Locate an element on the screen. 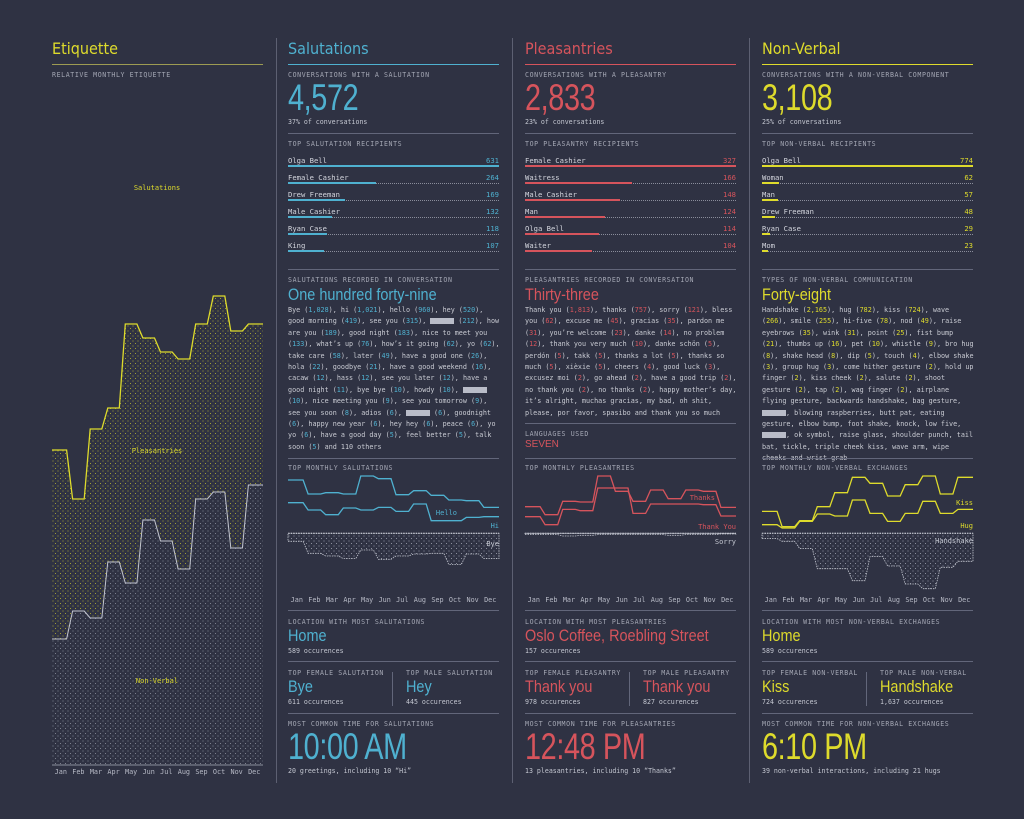 Image resolution: width=1024 pixels, height=819 pixels. time-value: 10:00 AM is located at coordinates (347, 746).